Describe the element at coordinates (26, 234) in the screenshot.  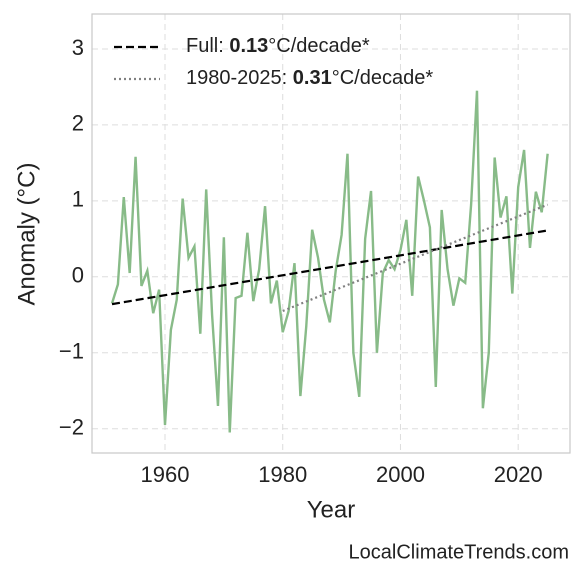
I see `y-axis-label: Anomaly (°C)` at that location.